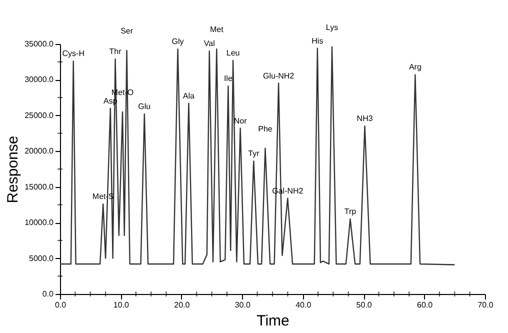 This screenshot has width=508, height=333. Describe the element at coordinates (189, 95) in the screenshot. I see `annotation: Ala` at that location.